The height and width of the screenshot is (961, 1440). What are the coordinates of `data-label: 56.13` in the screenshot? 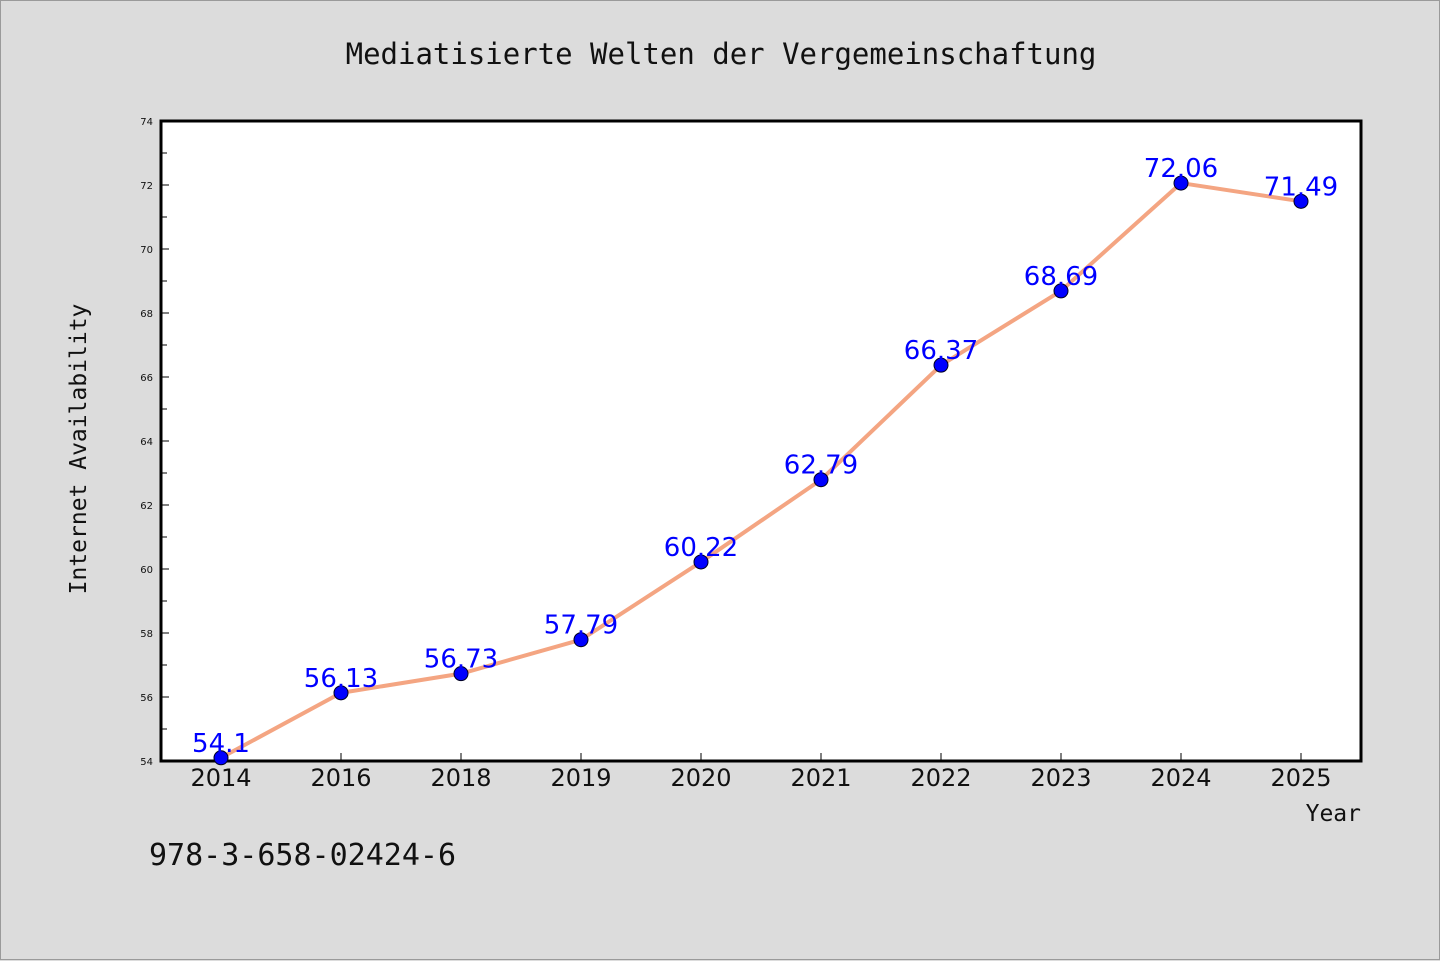 It's located at (341, 679).